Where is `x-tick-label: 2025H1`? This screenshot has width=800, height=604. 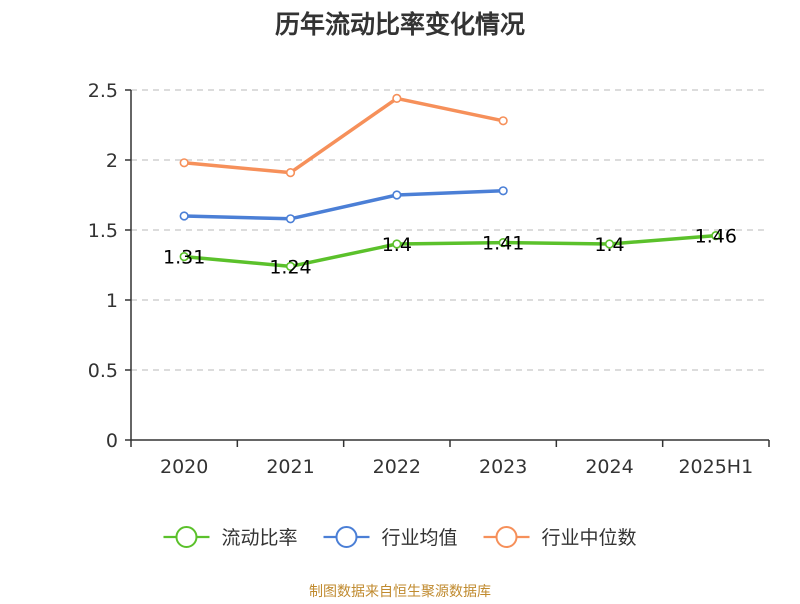 x-tick-label: 2025H1 is located at coordinates (715, 467).